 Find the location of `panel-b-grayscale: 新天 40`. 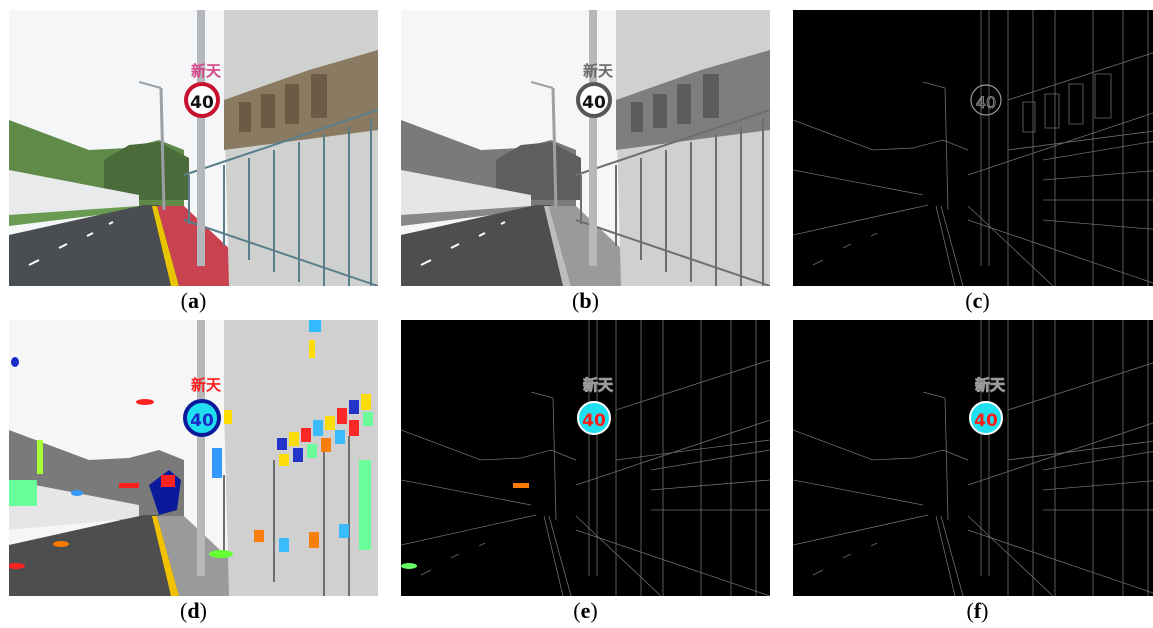

panel-b-grayscale: 新天 40 is located at coordinates (585, 148).